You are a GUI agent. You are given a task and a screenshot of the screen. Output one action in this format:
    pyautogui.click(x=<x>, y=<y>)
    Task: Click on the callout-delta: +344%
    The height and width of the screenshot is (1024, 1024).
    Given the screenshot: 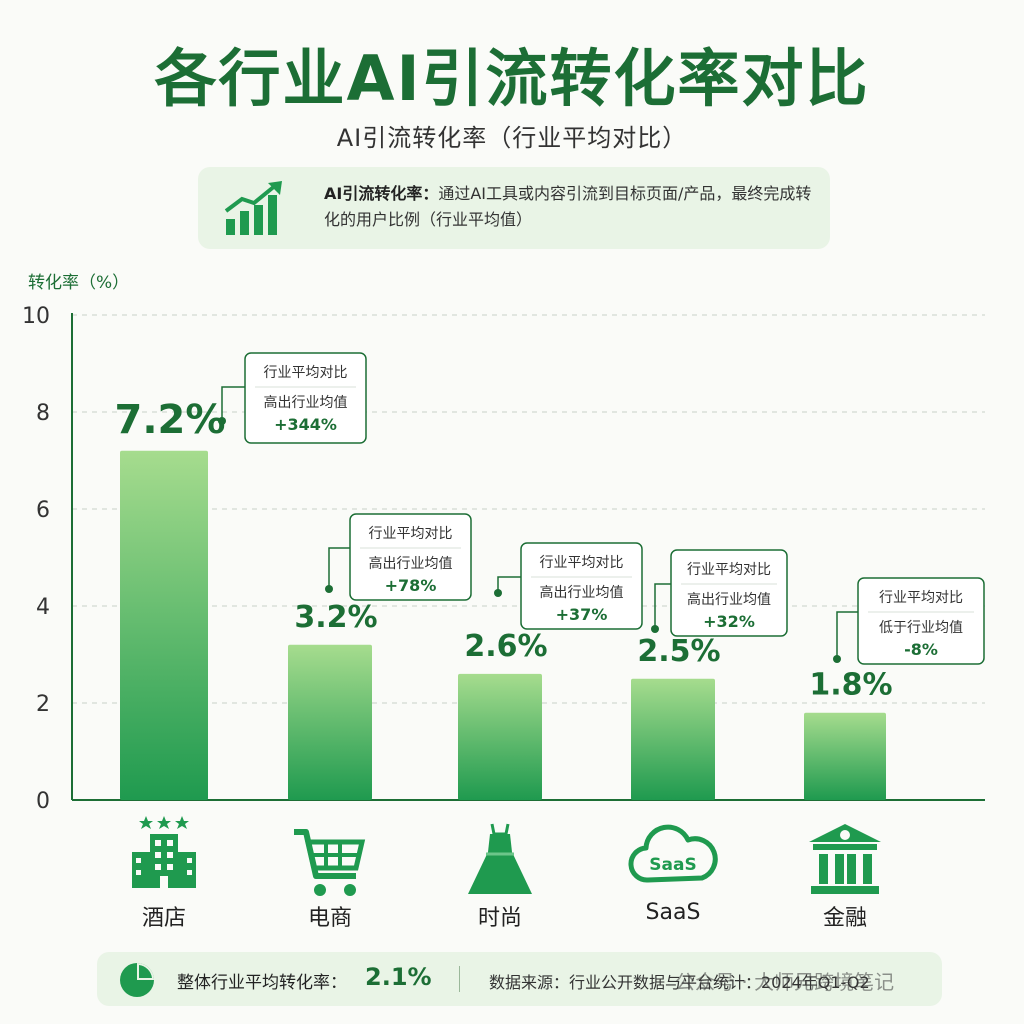 What is the action you would take?
    pyautogui.click(x=305, y=424)
    